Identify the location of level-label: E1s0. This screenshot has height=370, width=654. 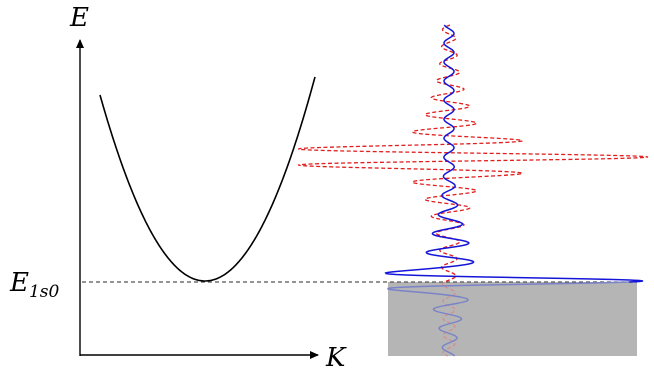
(34, 285).